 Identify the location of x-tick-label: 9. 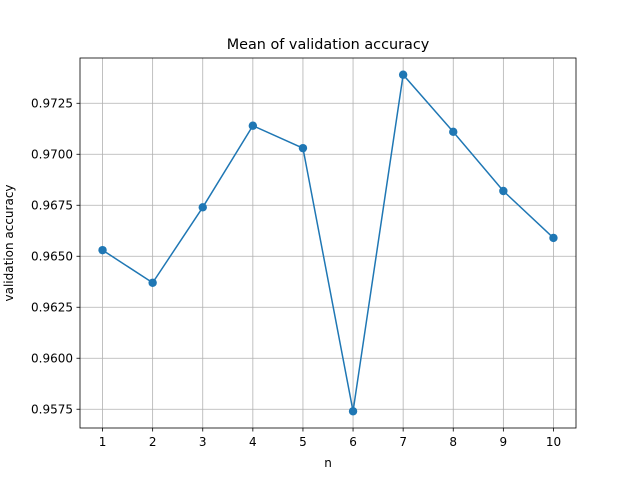
(504, 442).